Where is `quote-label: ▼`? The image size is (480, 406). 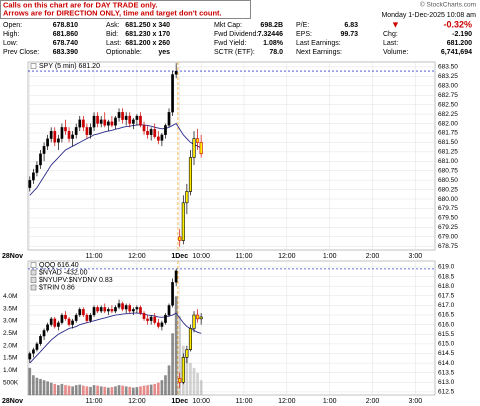
quote-label: ▼ is located at coordinates (395, 24).